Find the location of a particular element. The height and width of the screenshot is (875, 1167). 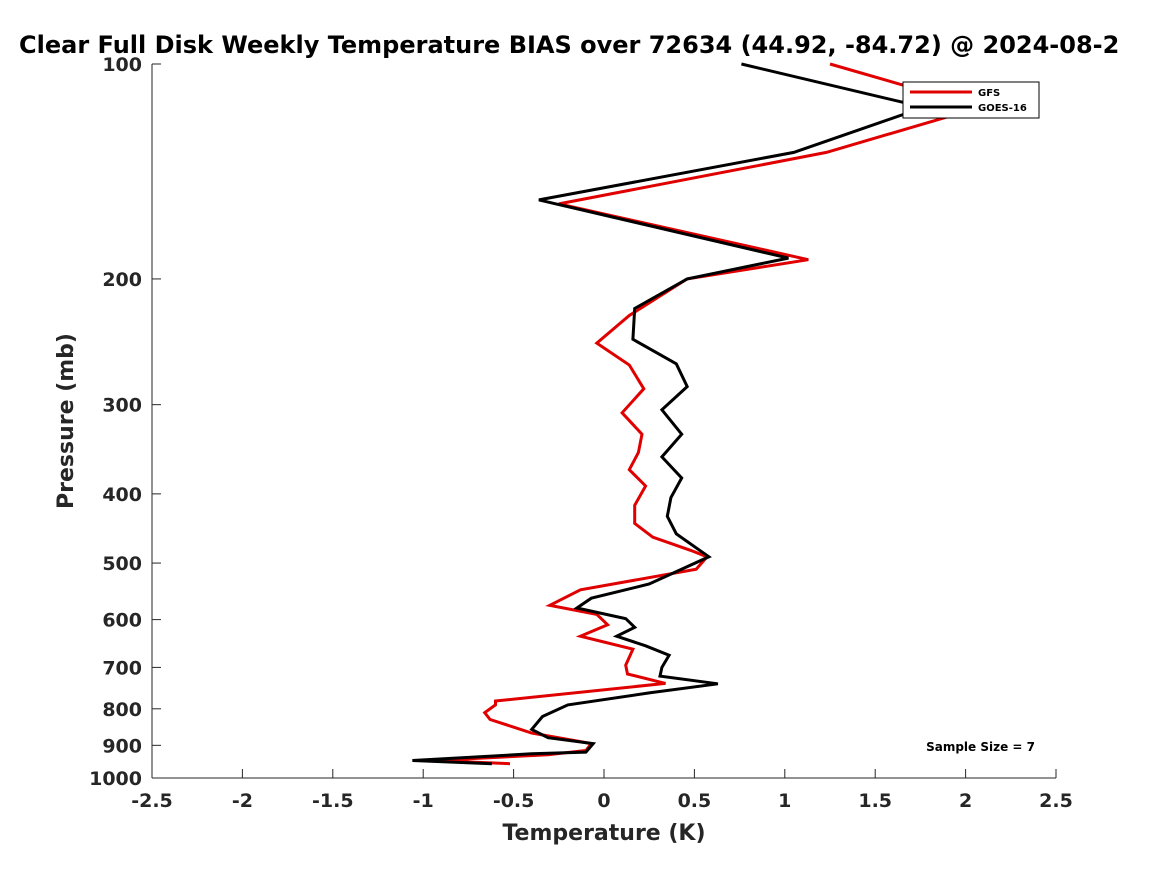

legend: GFS GOES-16 is located at coordinates (971, 100).